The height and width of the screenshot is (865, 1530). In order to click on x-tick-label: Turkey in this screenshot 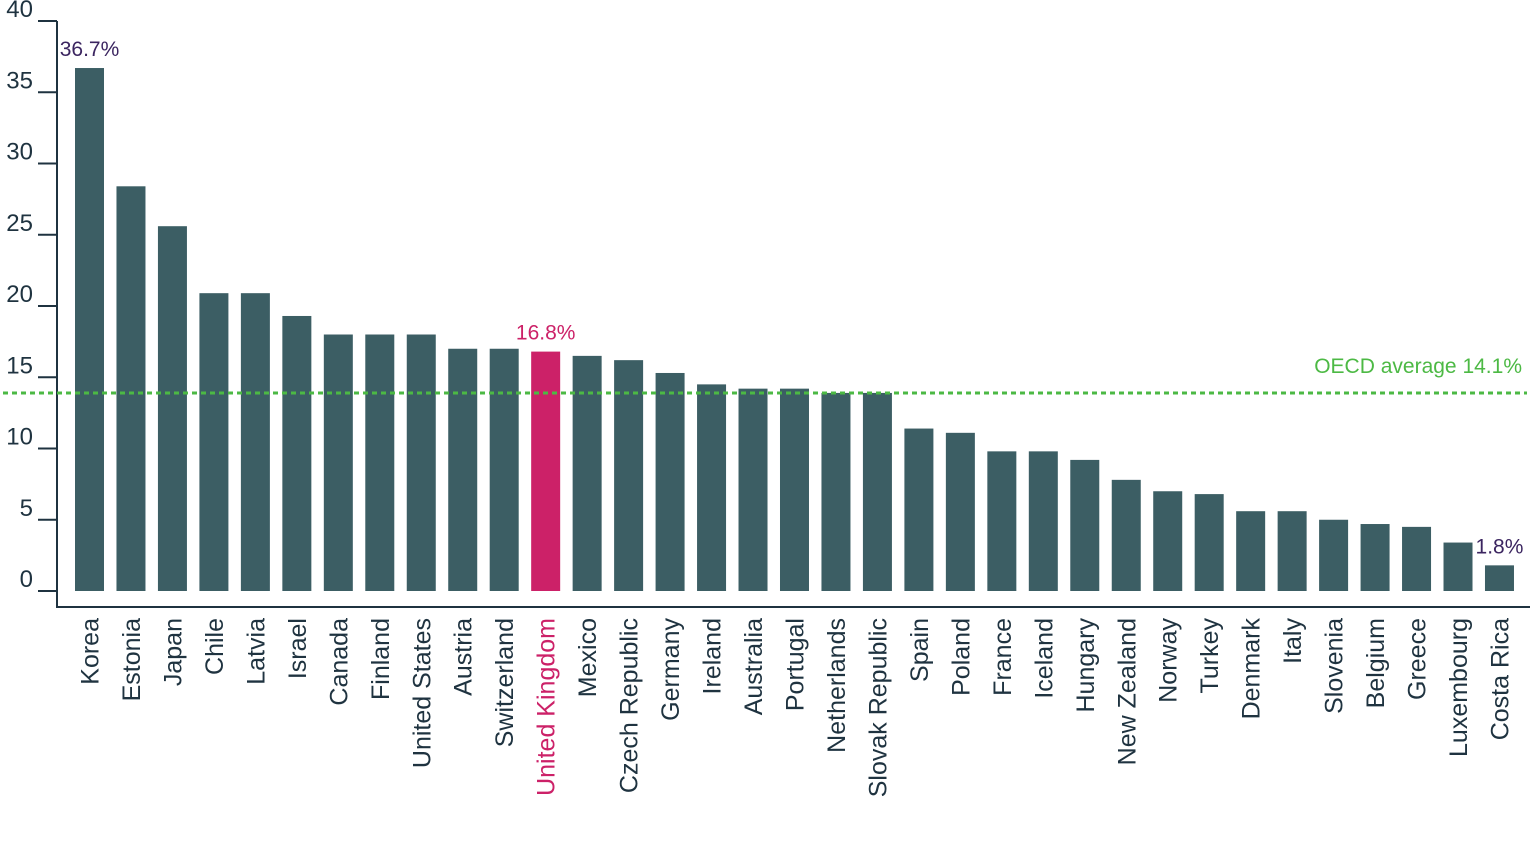, I will do `click(1210, 656)`.